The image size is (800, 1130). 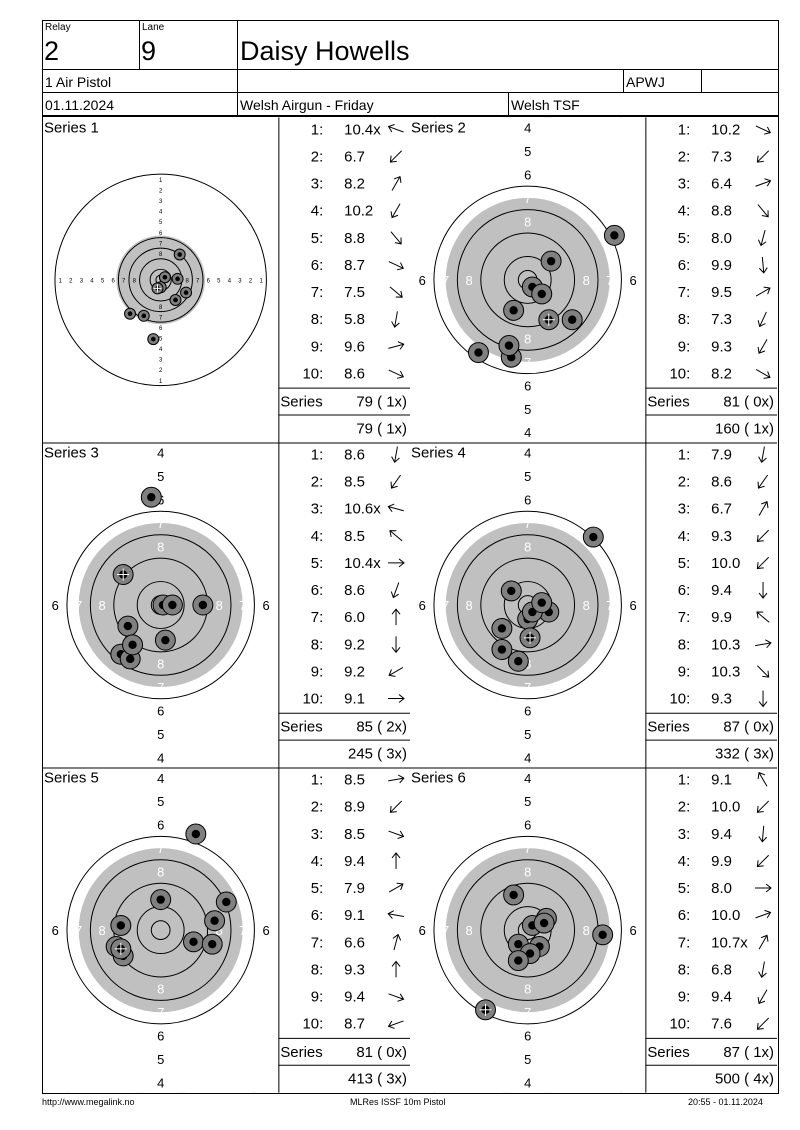 What do you see at coordinates (354, 1024) in the screenshot?
I see `shot-score: 8.7` at bounding box center [354, 1024].